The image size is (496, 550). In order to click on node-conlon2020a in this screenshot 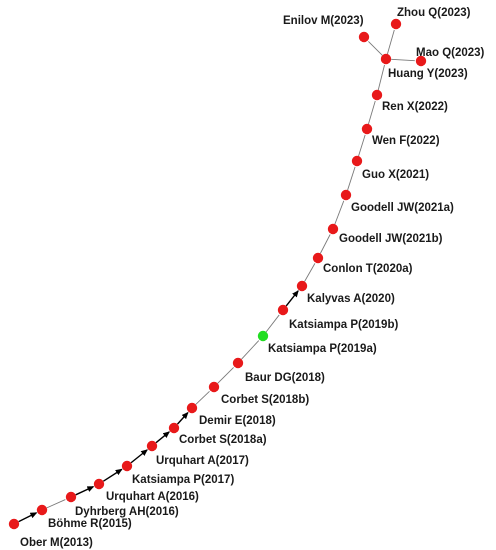, I will do `click(318, 258)`.